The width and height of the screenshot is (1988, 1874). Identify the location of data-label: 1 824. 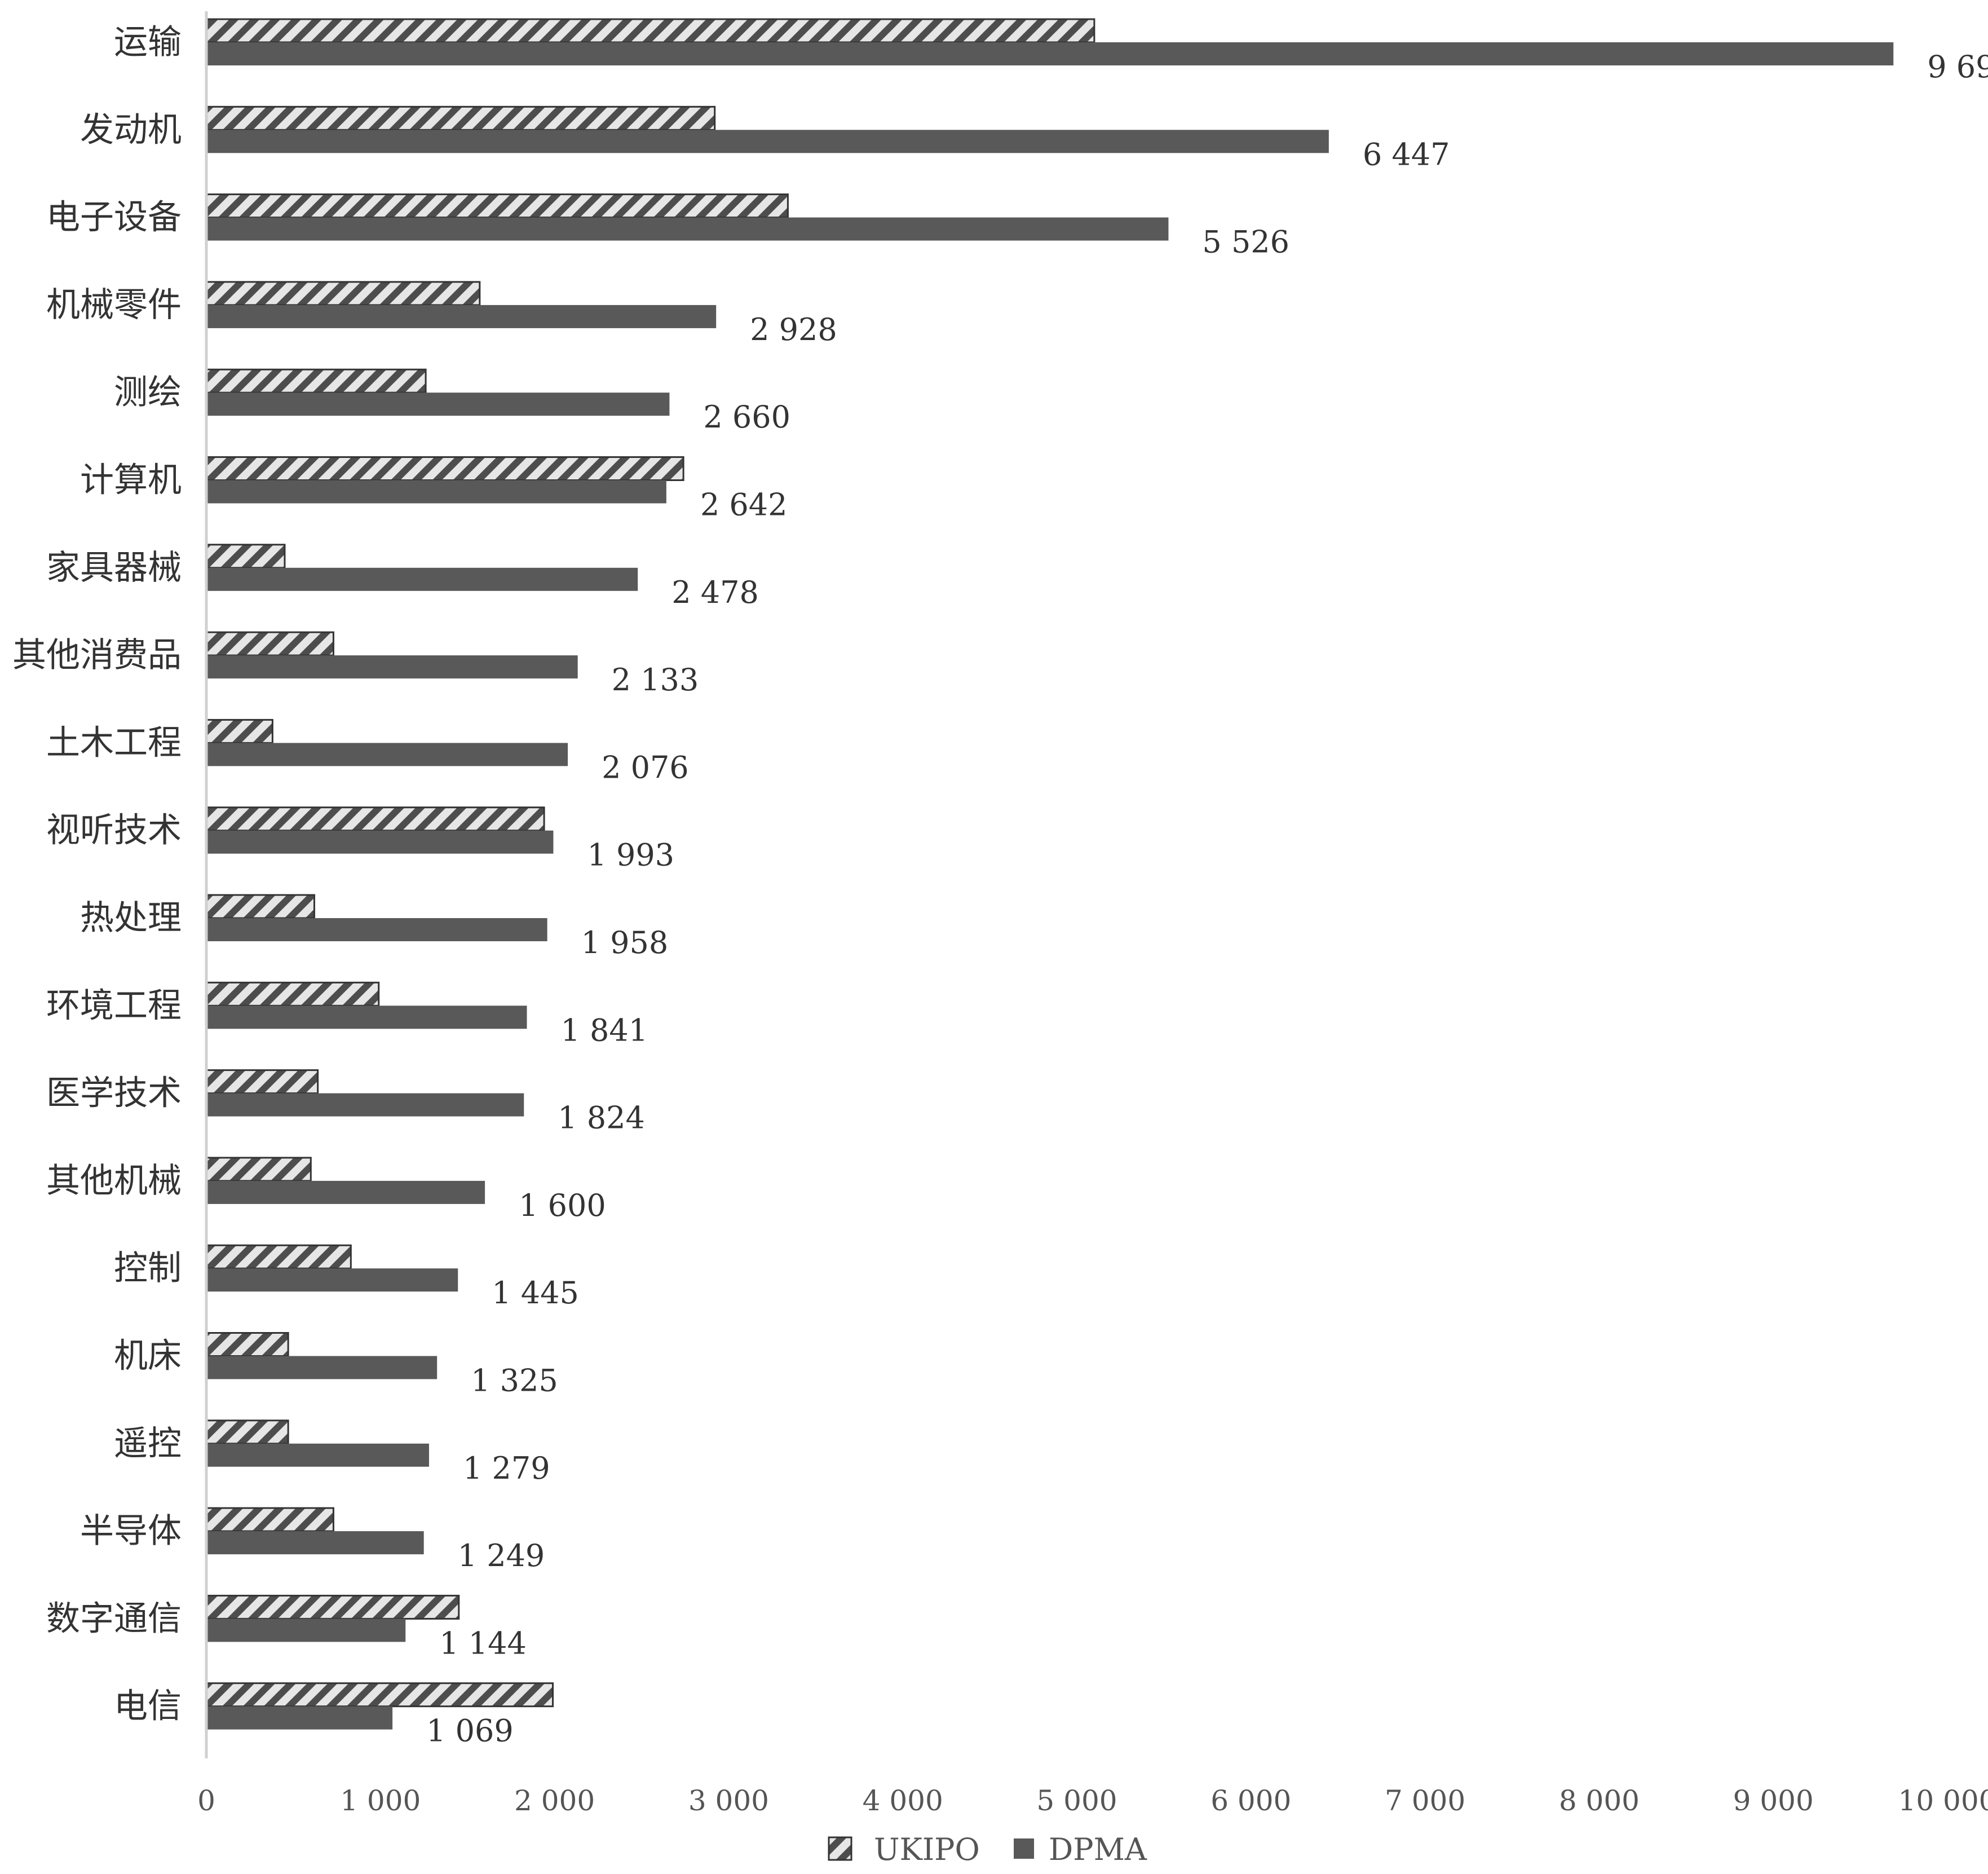
(601, 1118).